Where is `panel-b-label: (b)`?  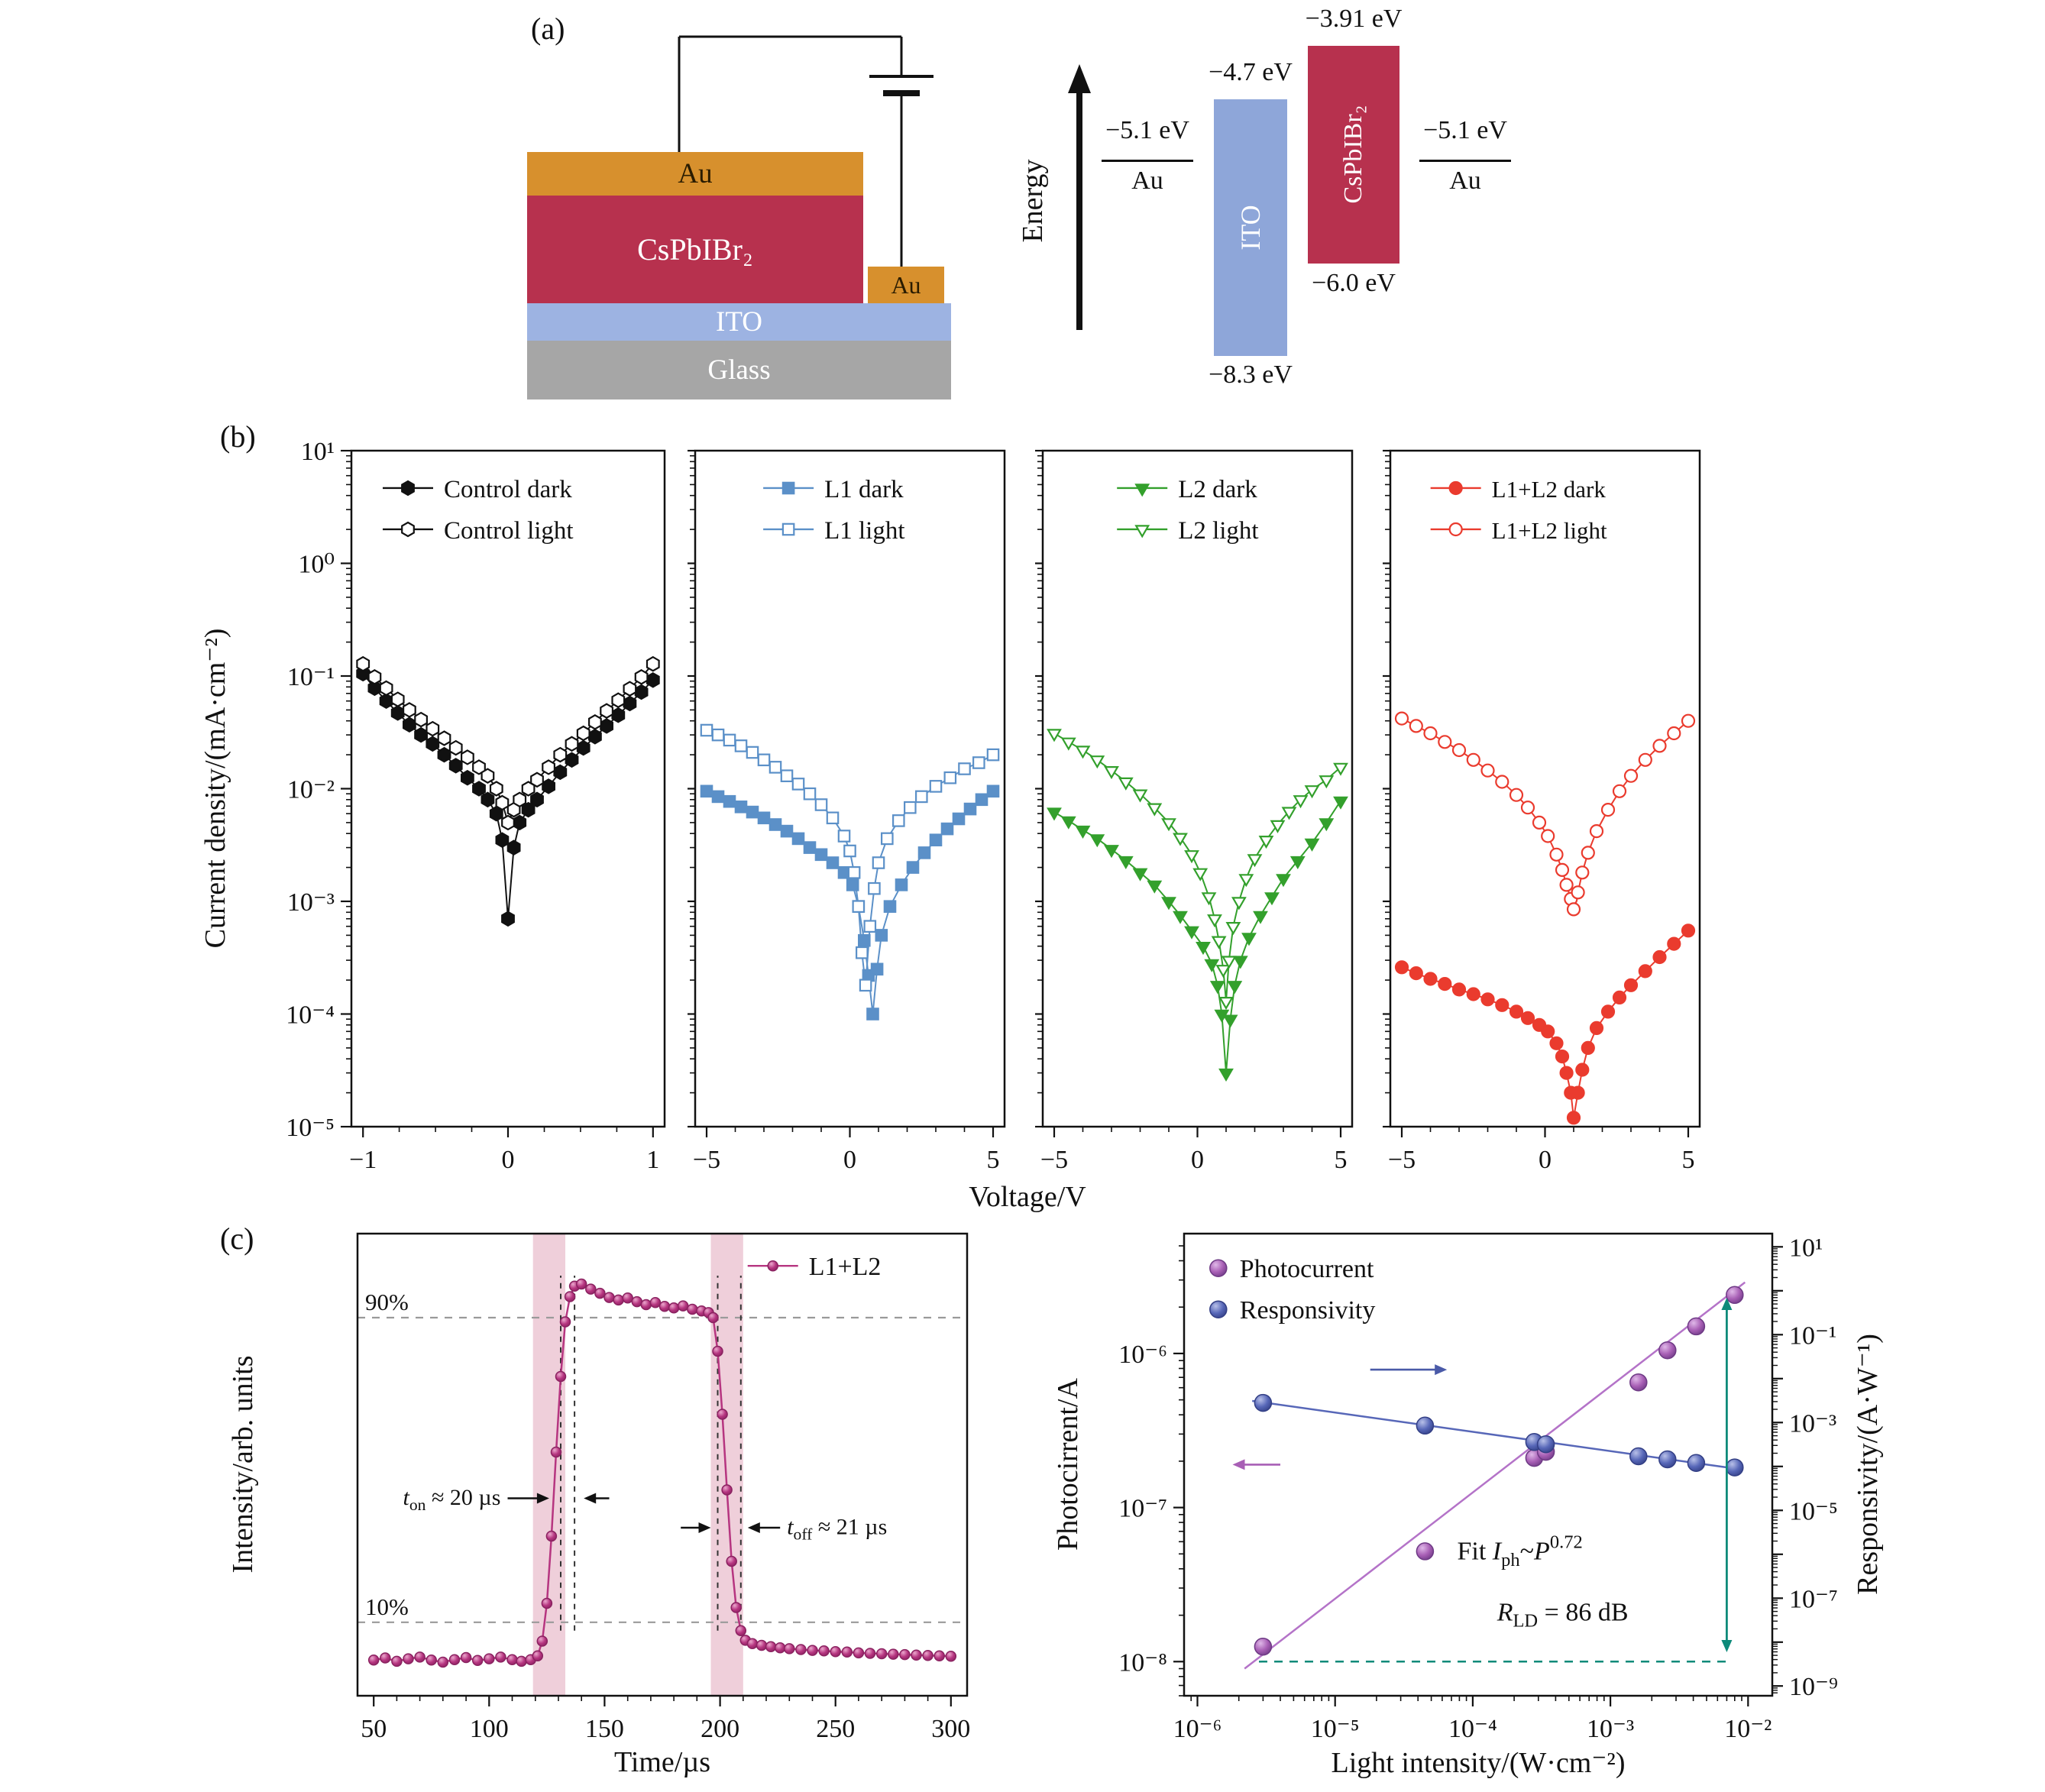 panel-b-label: (b) is located at coordinates (238, 437).